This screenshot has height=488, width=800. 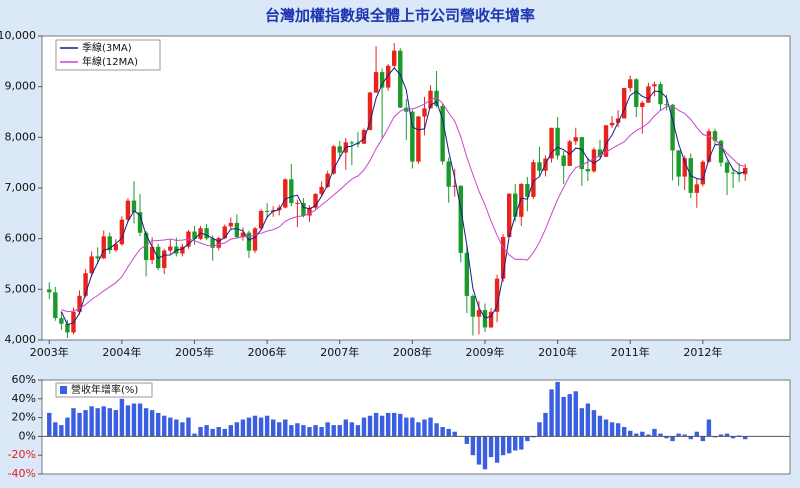 I want to click on legend-label: 營收年增率(%), so click(x=104, y=389).